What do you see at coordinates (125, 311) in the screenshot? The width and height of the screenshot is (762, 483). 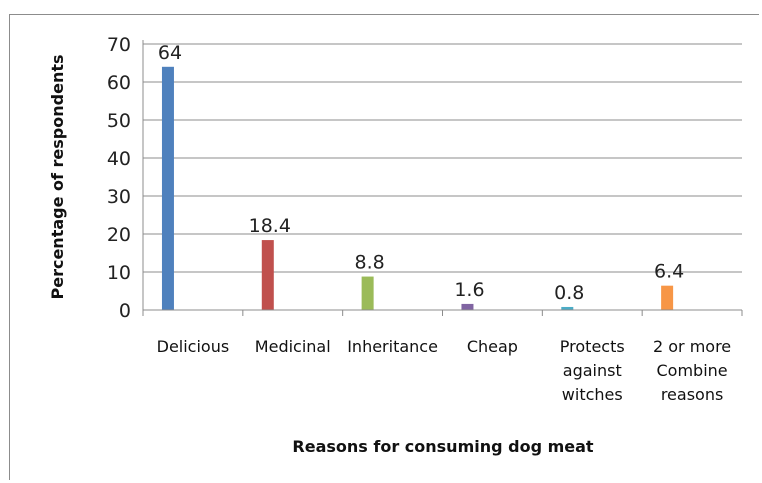 I see `y-tick-label: 0` at bounding box center [125, 311].